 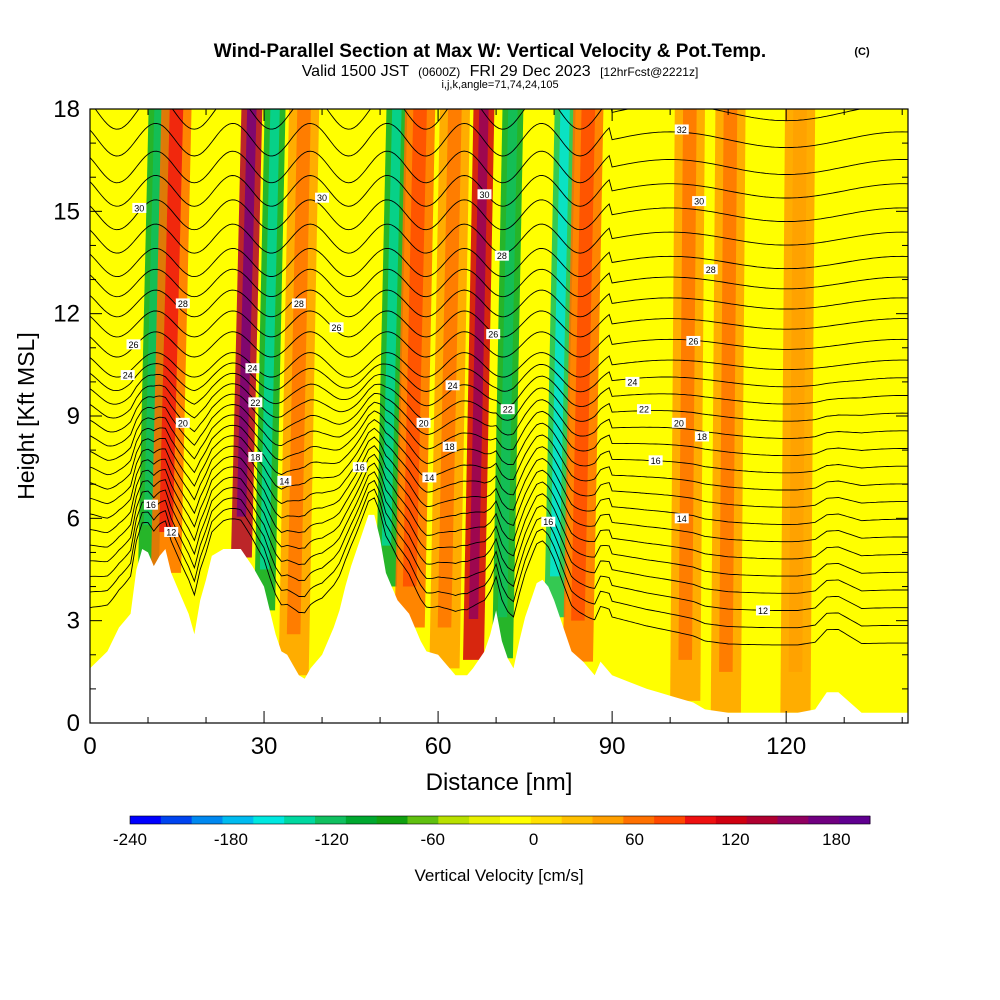 I want to click on subtitle-forecast: [12hrFcst@2221z], so click(x=649, y=72).